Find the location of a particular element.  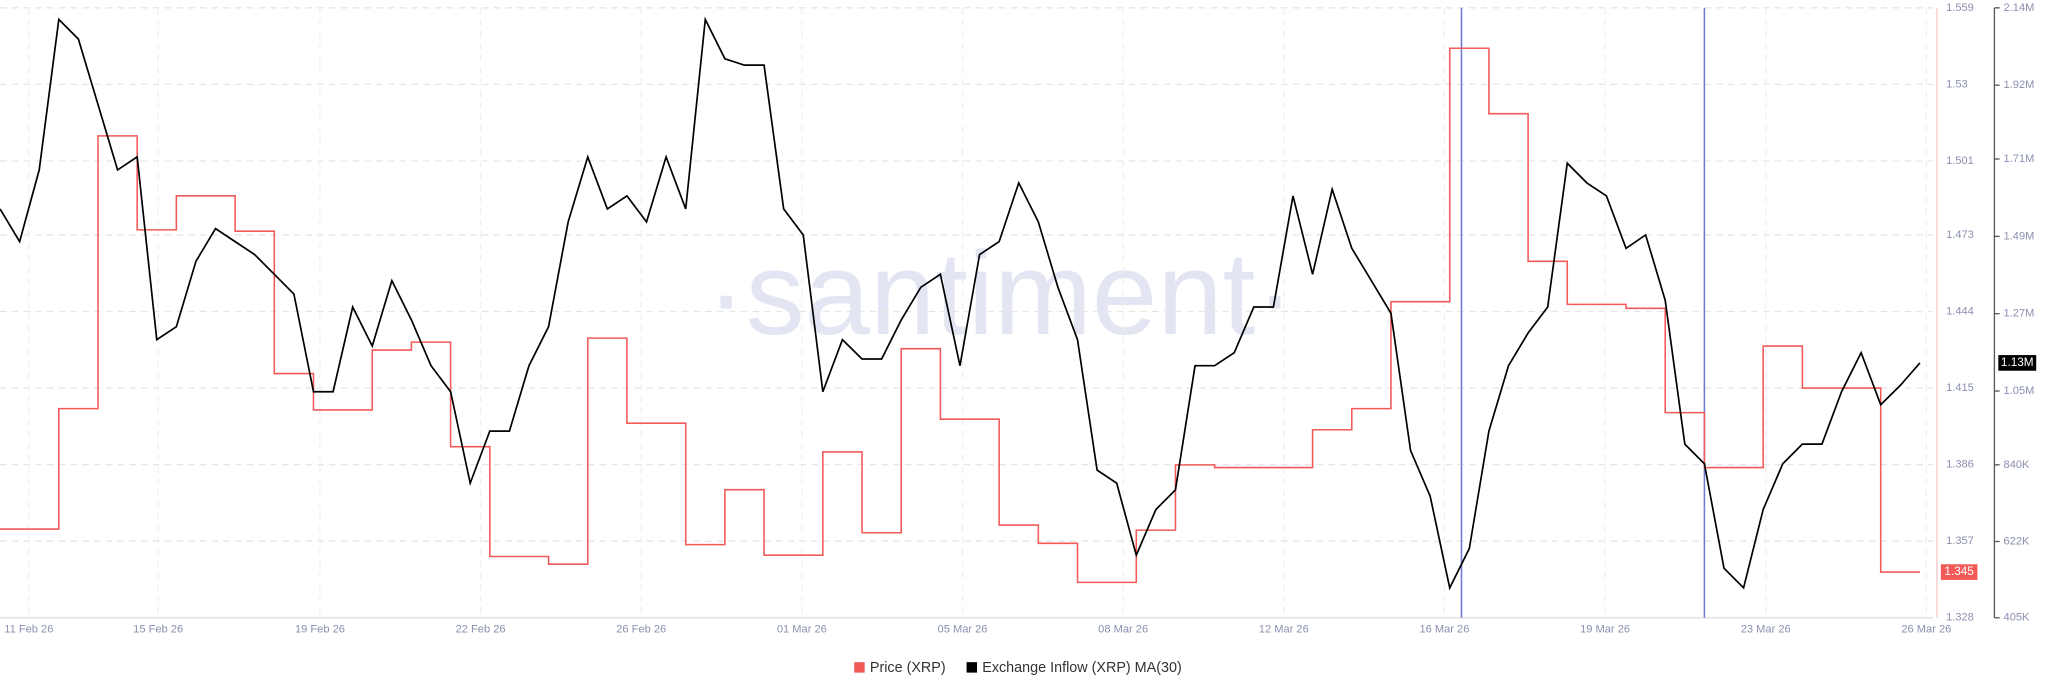

watermark: ·santiment· is located at coordinates (1001, 293).